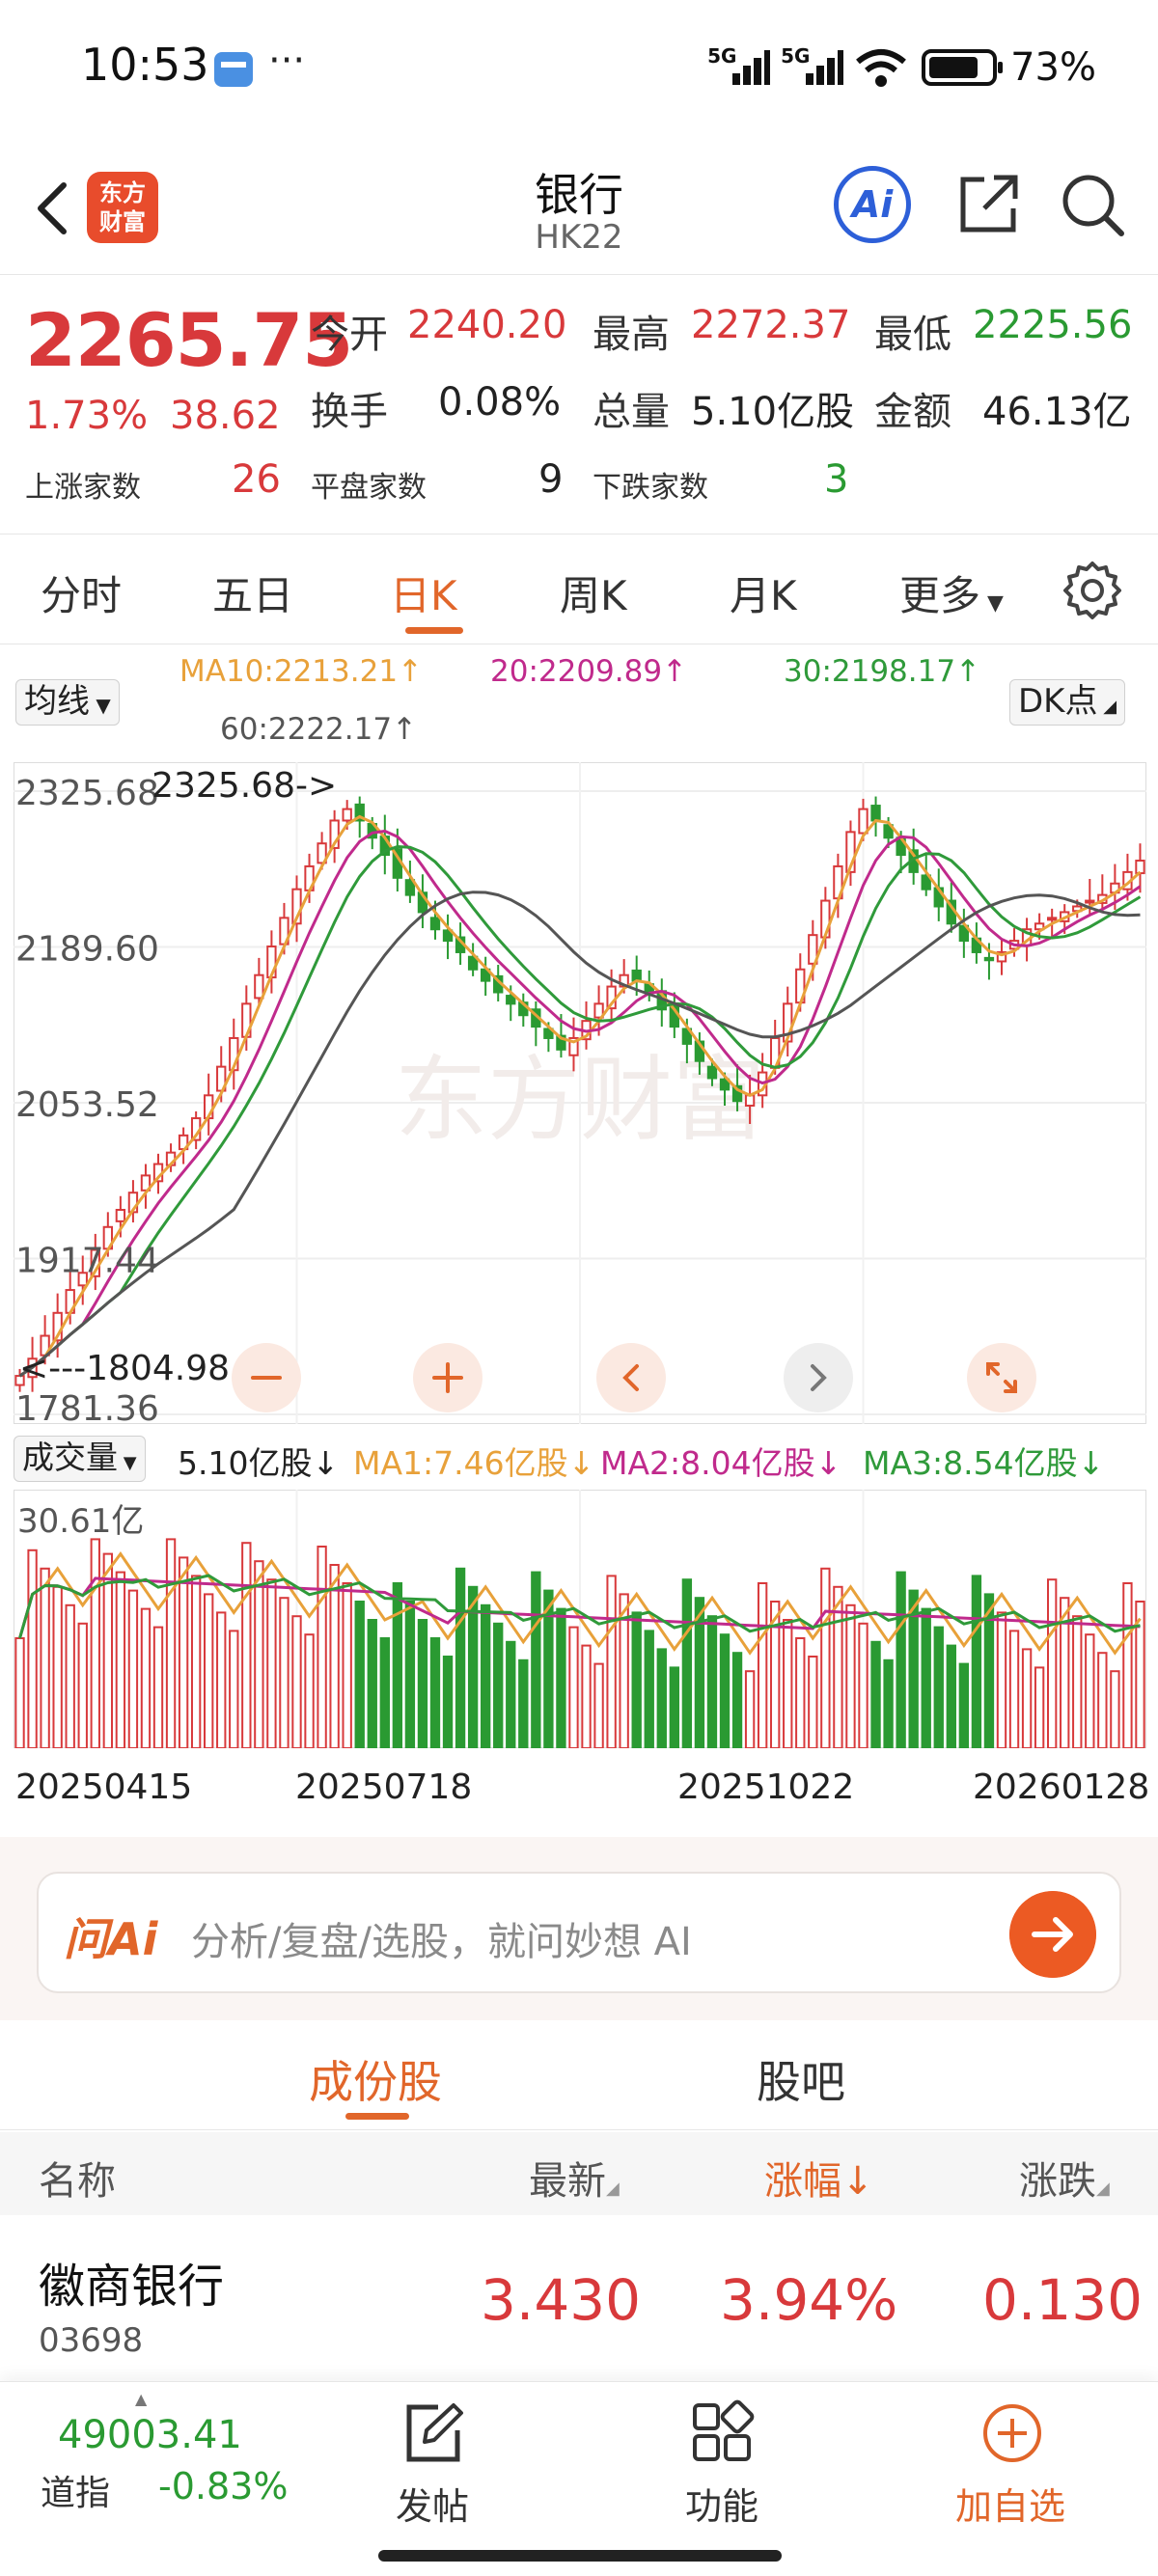 The width and height of the screenshot is (1158, 2576). I want to click on tab-intraday: 分时, so click(82, 595).